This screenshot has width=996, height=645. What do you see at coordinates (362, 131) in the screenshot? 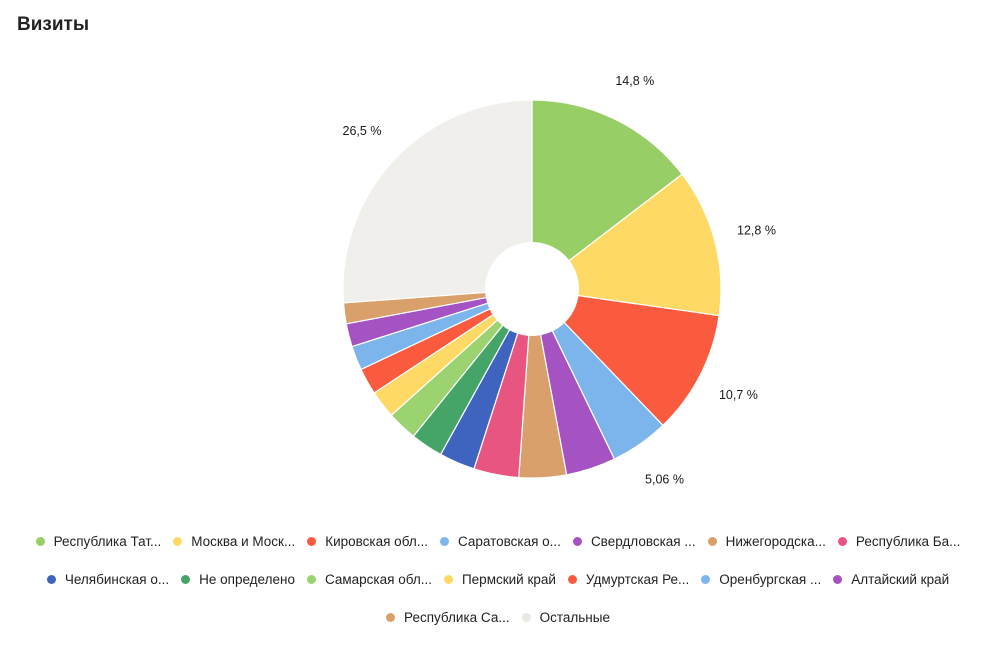
I see `slice-percent-label: 26,5 %` at bounding box center [362, 131].